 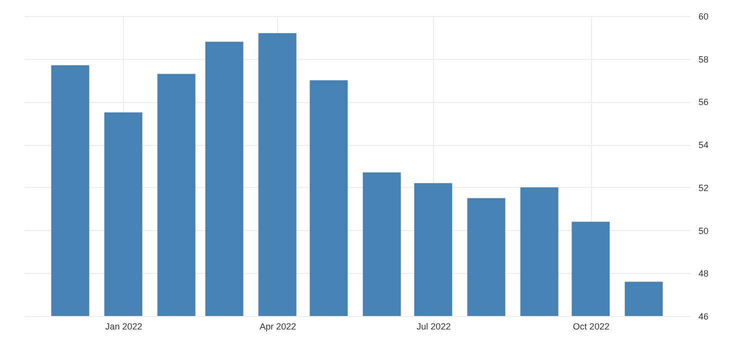 What do you see at coordinates (703, 102) in the screenshot?
I see `y-tick-label: 56` at bounding box center [703, 102].